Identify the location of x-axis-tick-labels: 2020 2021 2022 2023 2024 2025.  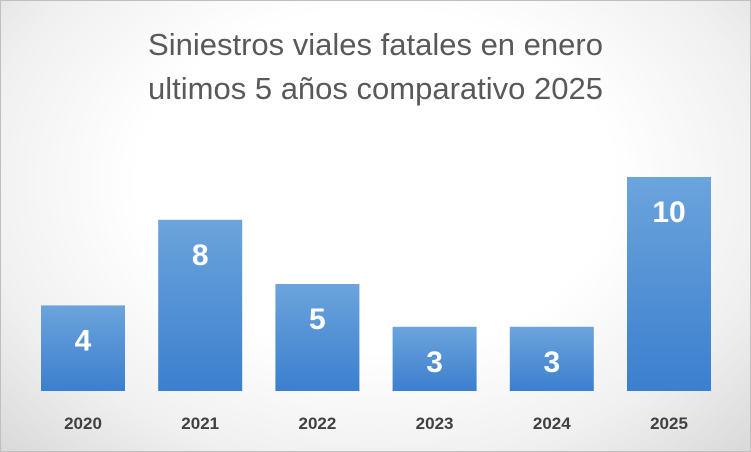
(376, 423).